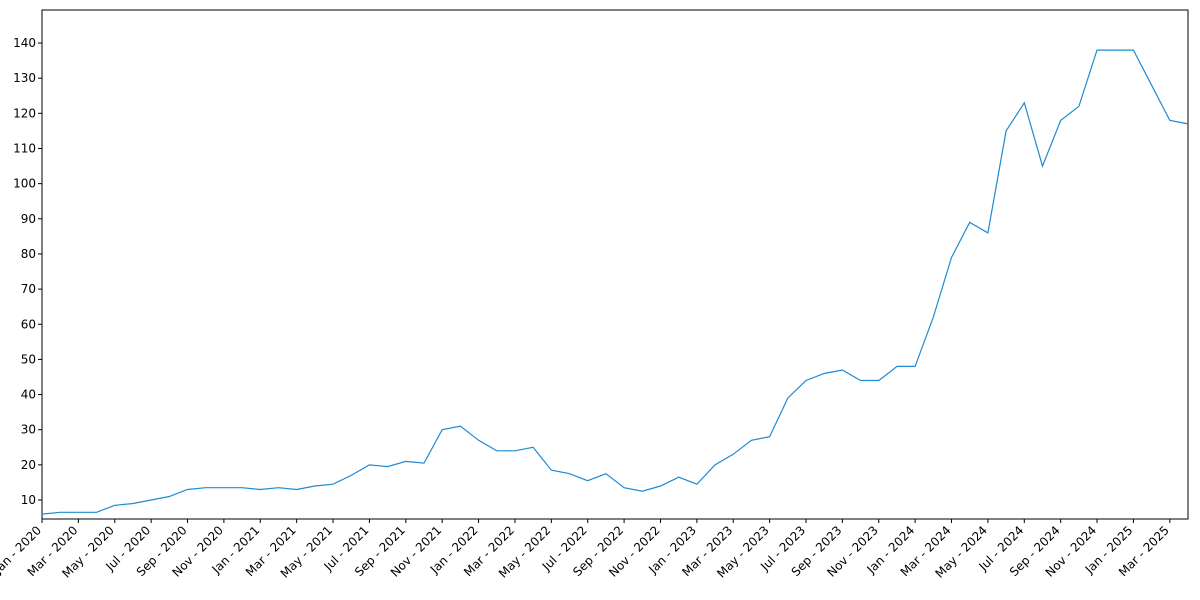 Image resolution: width=1200 pixels, height=600 pixels. I want to click on y-tick-label: 40, so click(28, 395).